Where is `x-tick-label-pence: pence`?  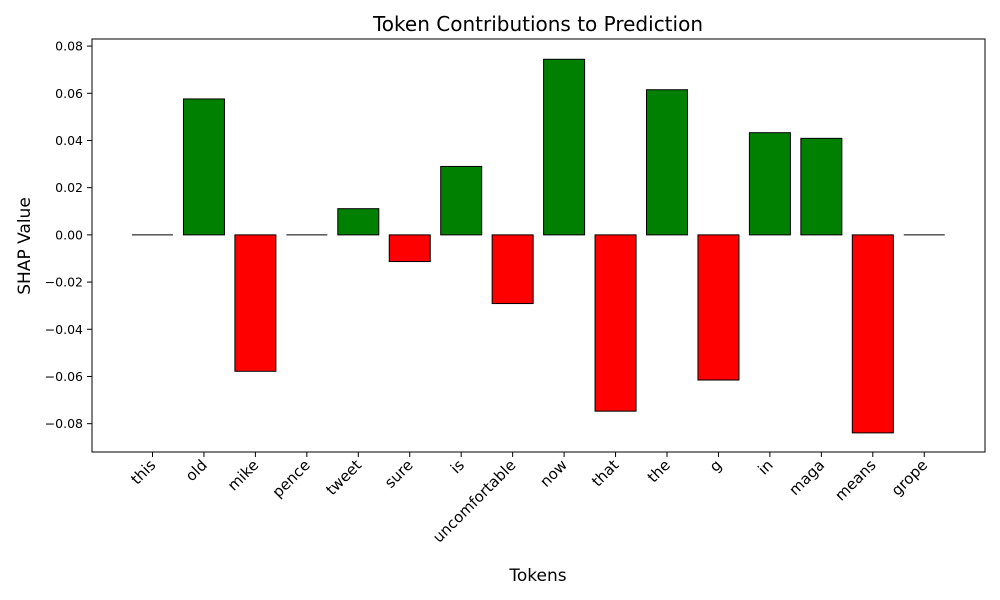 x-tick-label-pence: pence is located at coordinates (291, 478).